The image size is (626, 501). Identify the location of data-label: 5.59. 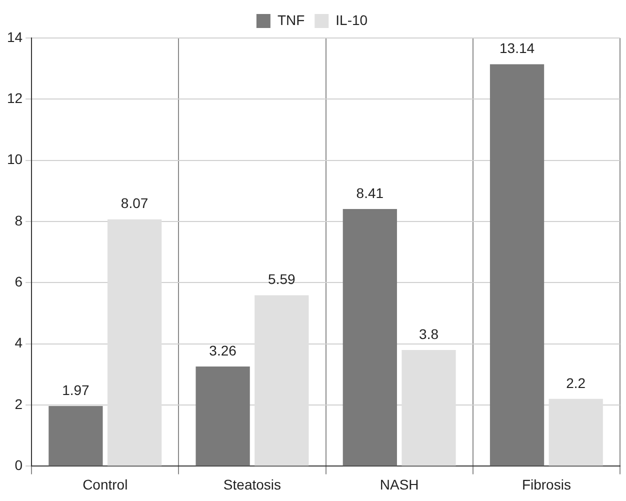
(282, 279).